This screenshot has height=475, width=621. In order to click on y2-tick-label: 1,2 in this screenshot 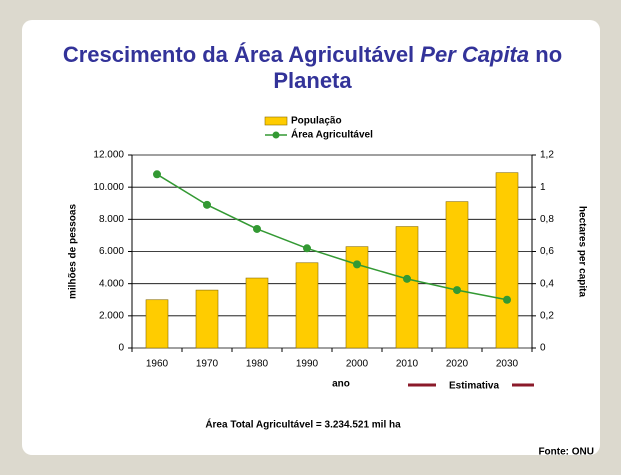, I will do `click(547, 155)`.